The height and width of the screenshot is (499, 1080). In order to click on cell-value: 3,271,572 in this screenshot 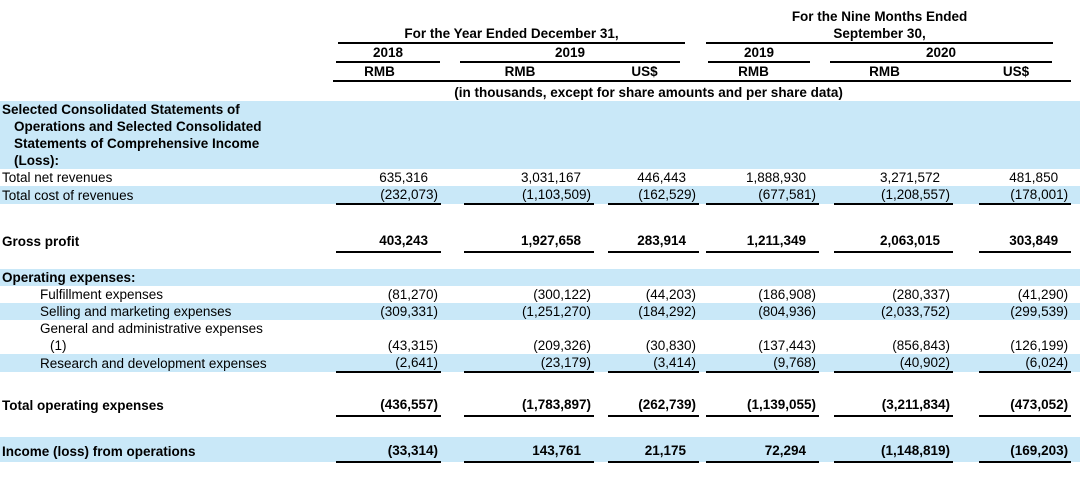, I will do `click(910, 177)`.